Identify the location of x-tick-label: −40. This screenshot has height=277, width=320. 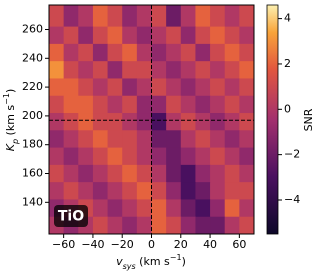
(92, 244).